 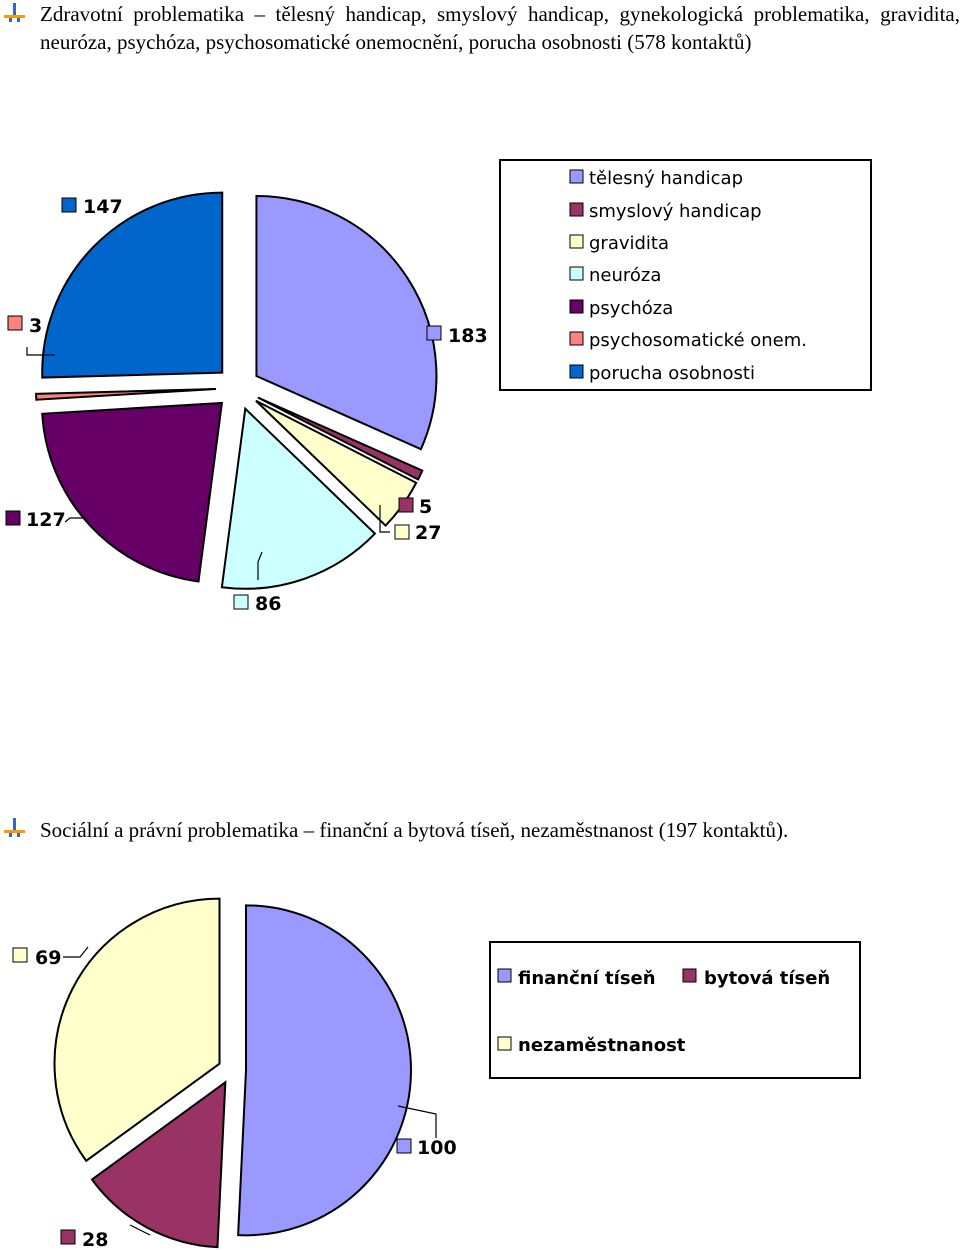 I want to click on legend-item: porucha osobnosti, so click(x=662, y=373).